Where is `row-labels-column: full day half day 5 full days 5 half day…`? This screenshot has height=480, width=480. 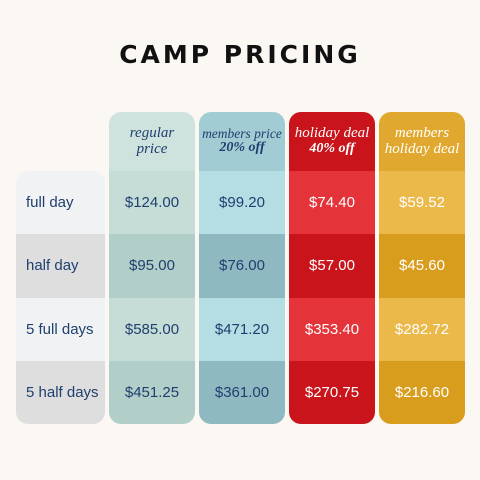 row-labels-column: full day half day 5 full days 5 half day… is located at coordinates (60, 297).